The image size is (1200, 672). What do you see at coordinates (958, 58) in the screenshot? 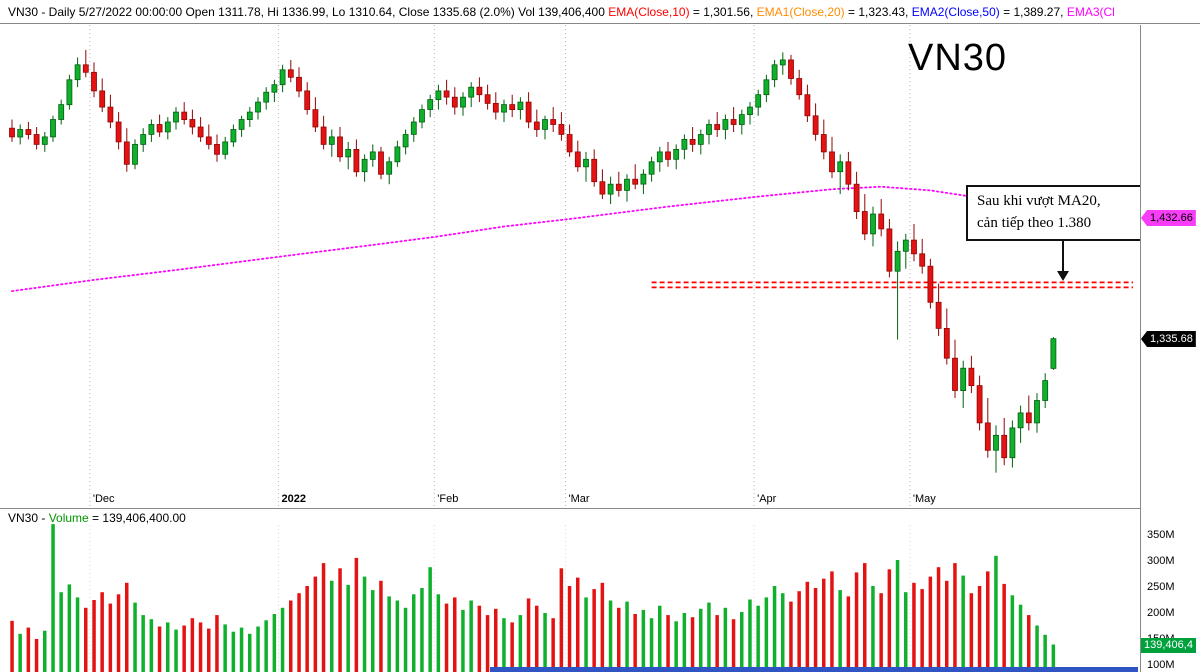
I see `symbol-watermark: VN30` at bounding box center [958, 58].